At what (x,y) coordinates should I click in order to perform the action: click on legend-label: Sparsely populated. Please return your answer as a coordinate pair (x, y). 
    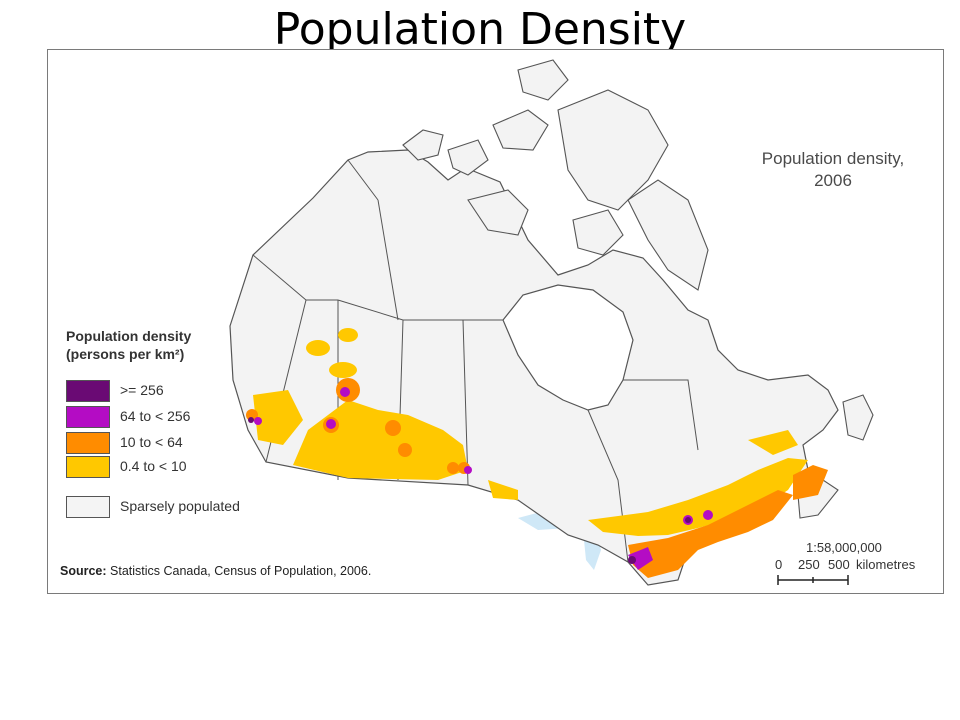
    Looking at the image, I should click on (180, 506).